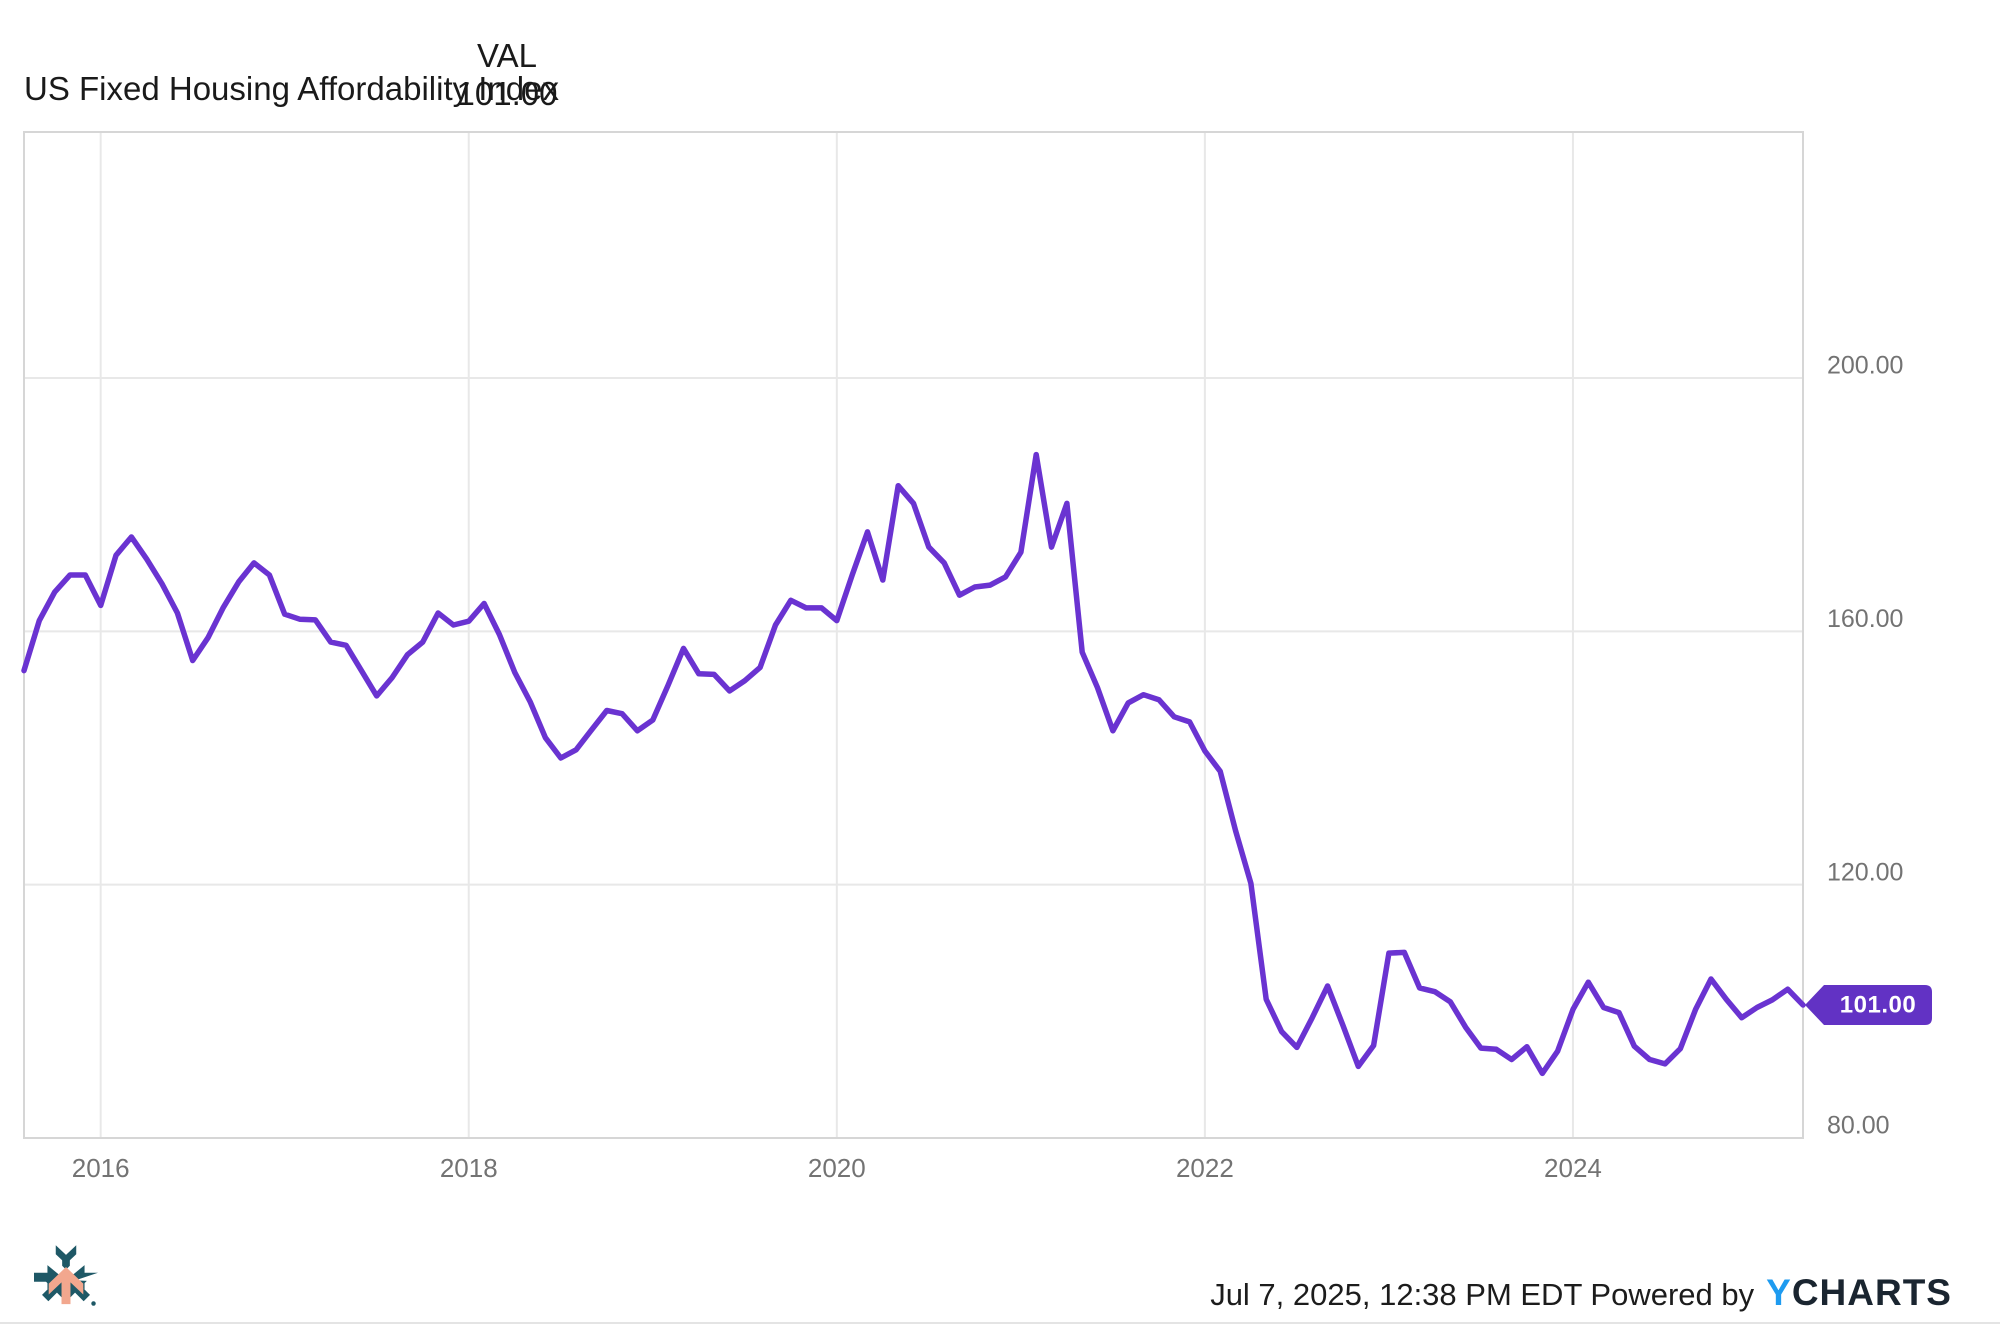  What do you see at coordinates (1865, 366) in the screenshot?
I see `y-tick-label: 200.00` at bounding box center [1865, 366].